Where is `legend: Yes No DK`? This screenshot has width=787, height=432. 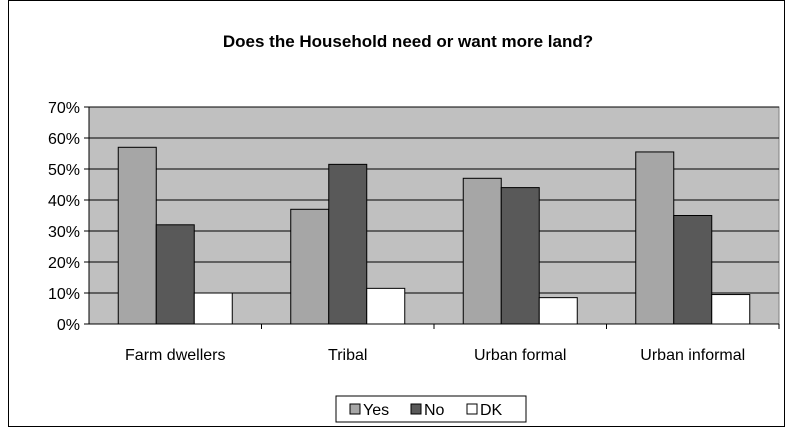
legend: Yes No DK is located at coordinates (431, 409).